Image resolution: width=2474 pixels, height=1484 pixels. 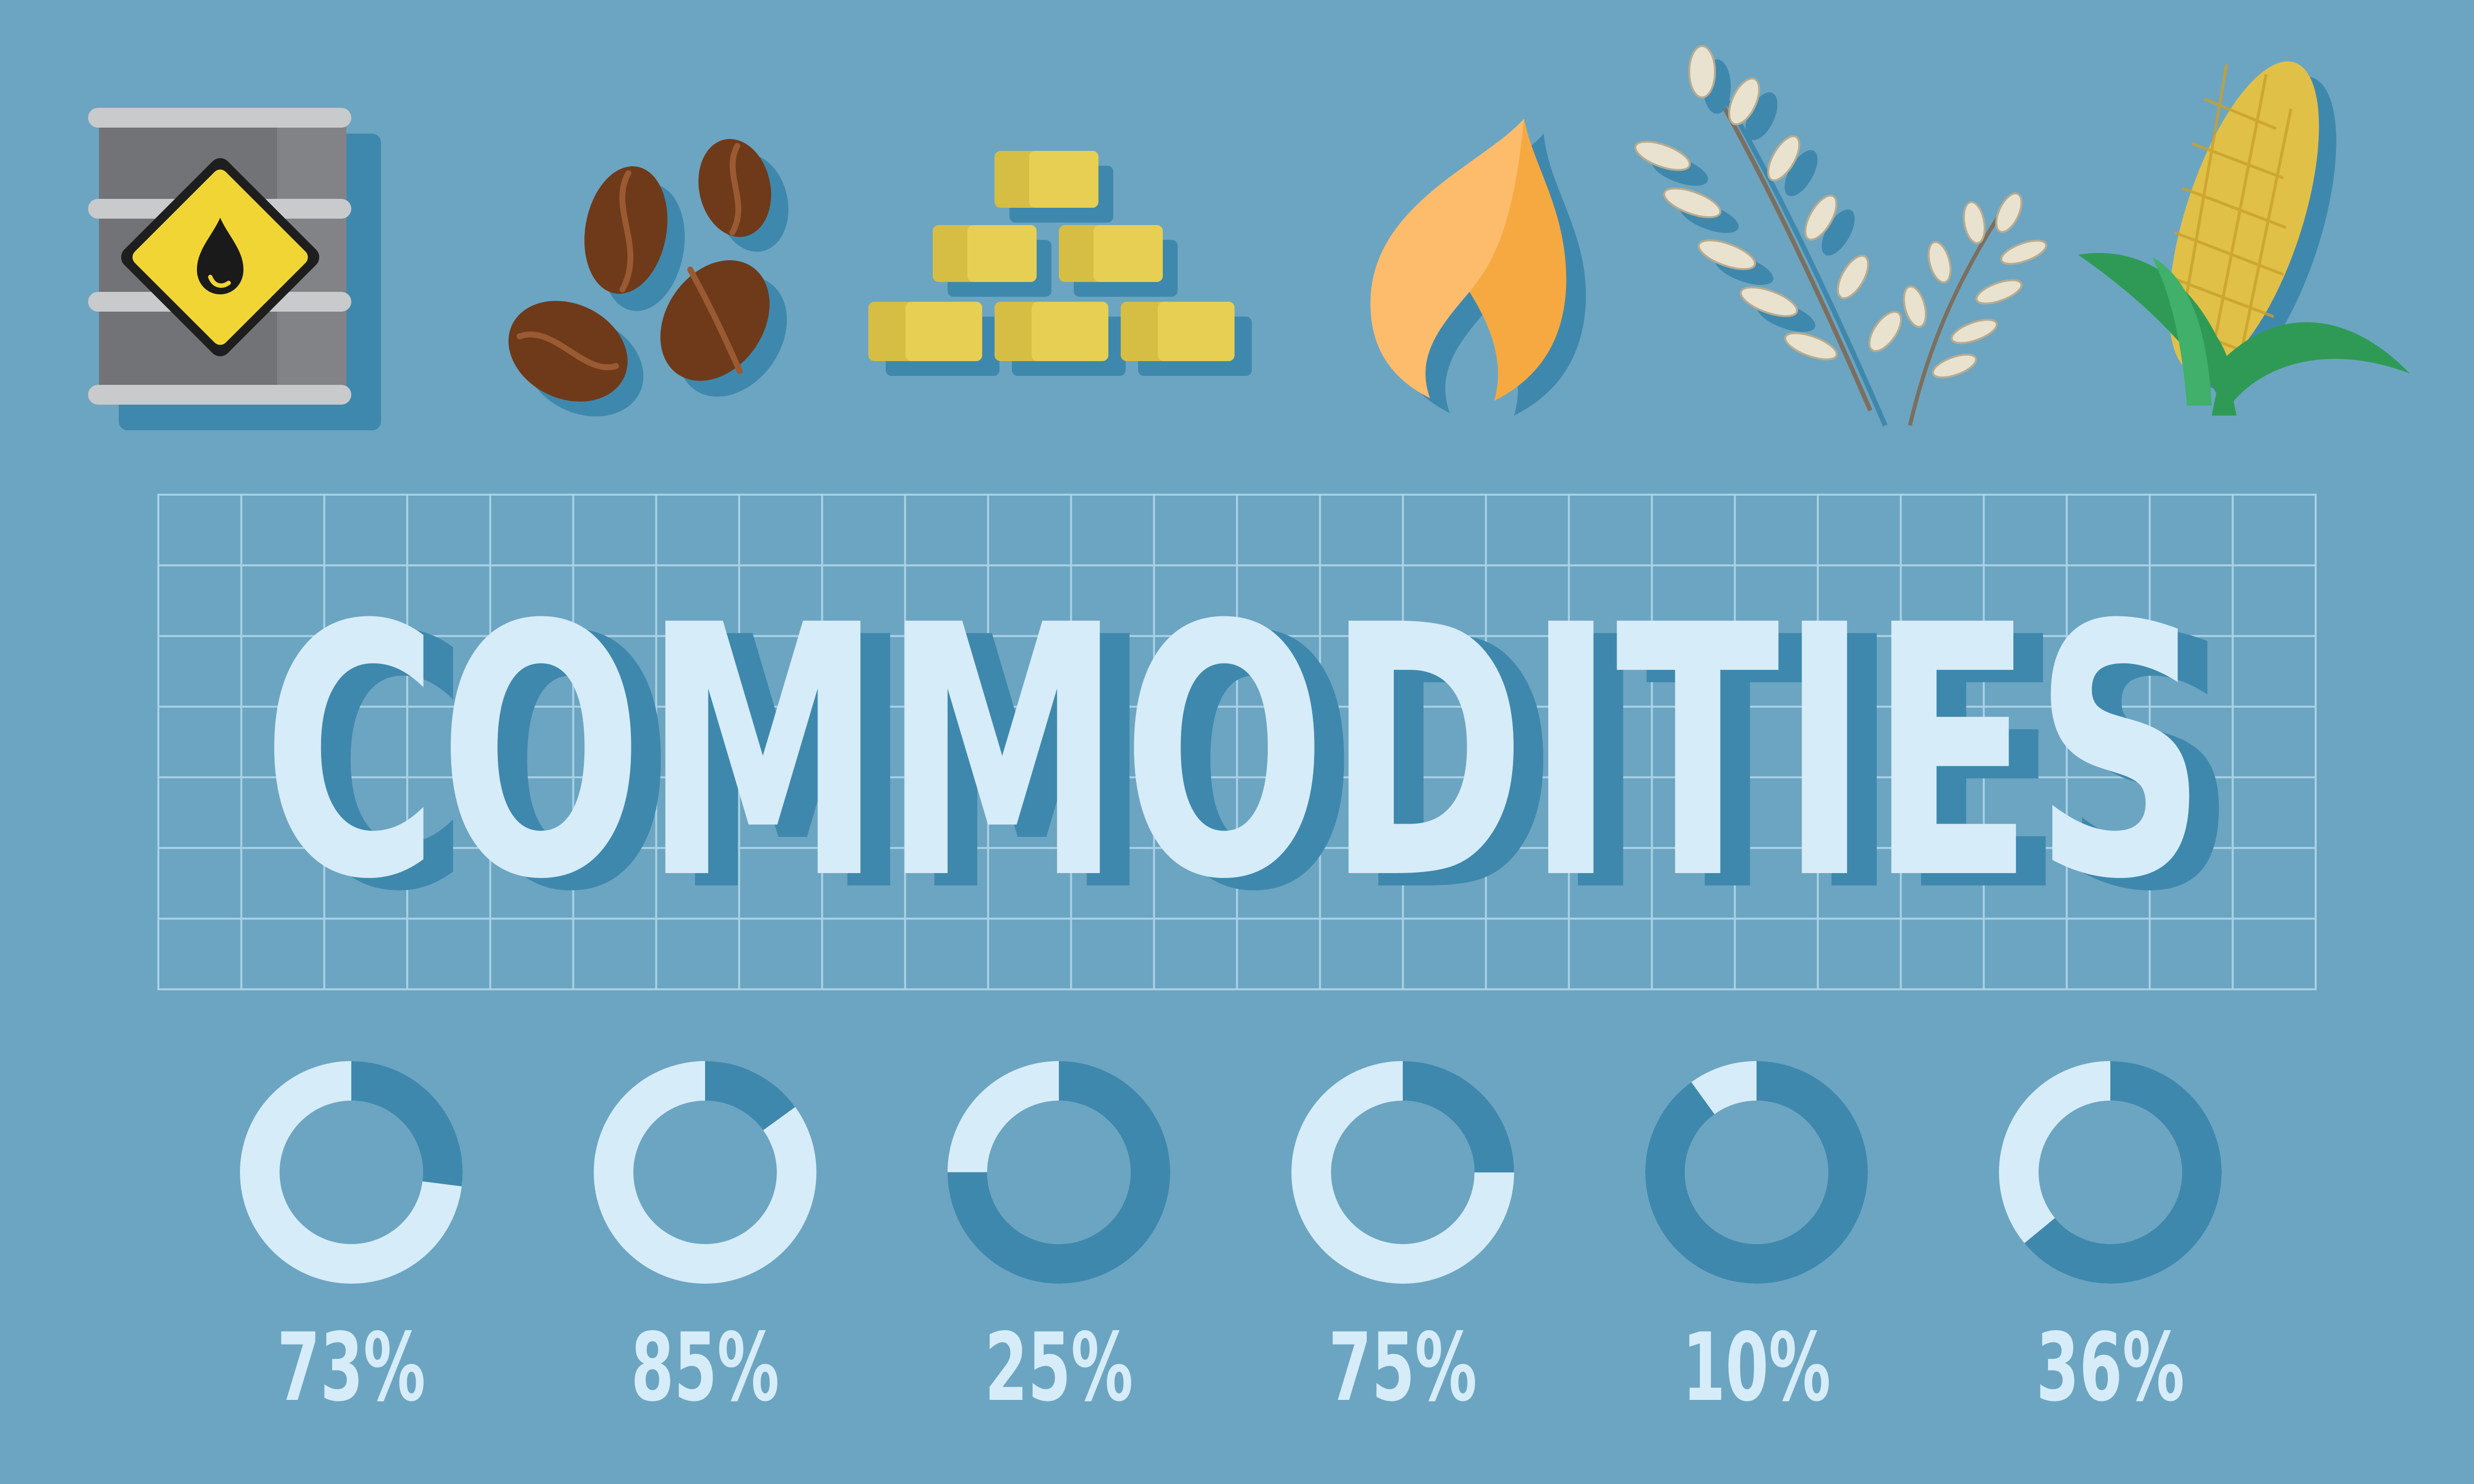 I want to click on donut-chart: 10%, so click(x=1757, y=1241).